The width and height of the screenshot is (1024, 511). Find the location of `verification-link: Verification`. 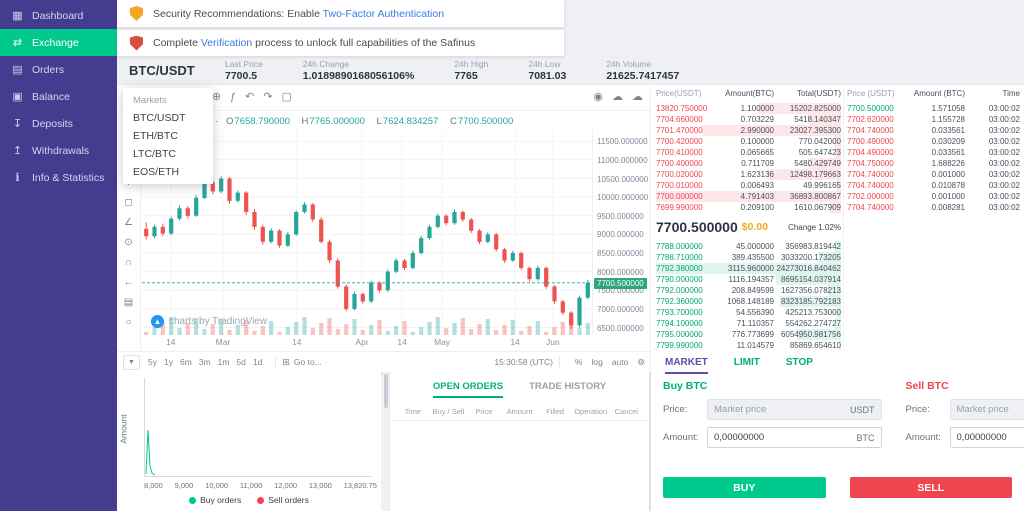

verification-link: Verification is located at coordinates (226, 43).